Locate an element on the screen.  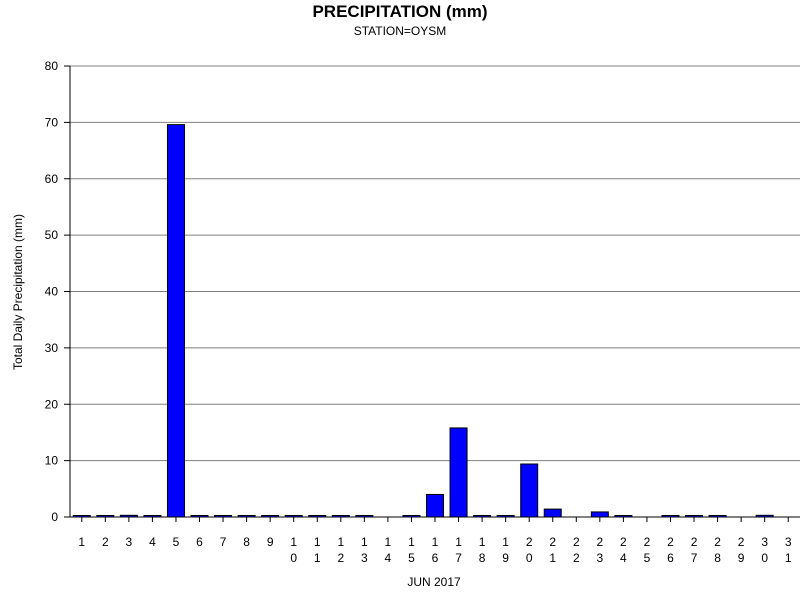
y-tick-label: 70 is located at coordinates (52, 122).